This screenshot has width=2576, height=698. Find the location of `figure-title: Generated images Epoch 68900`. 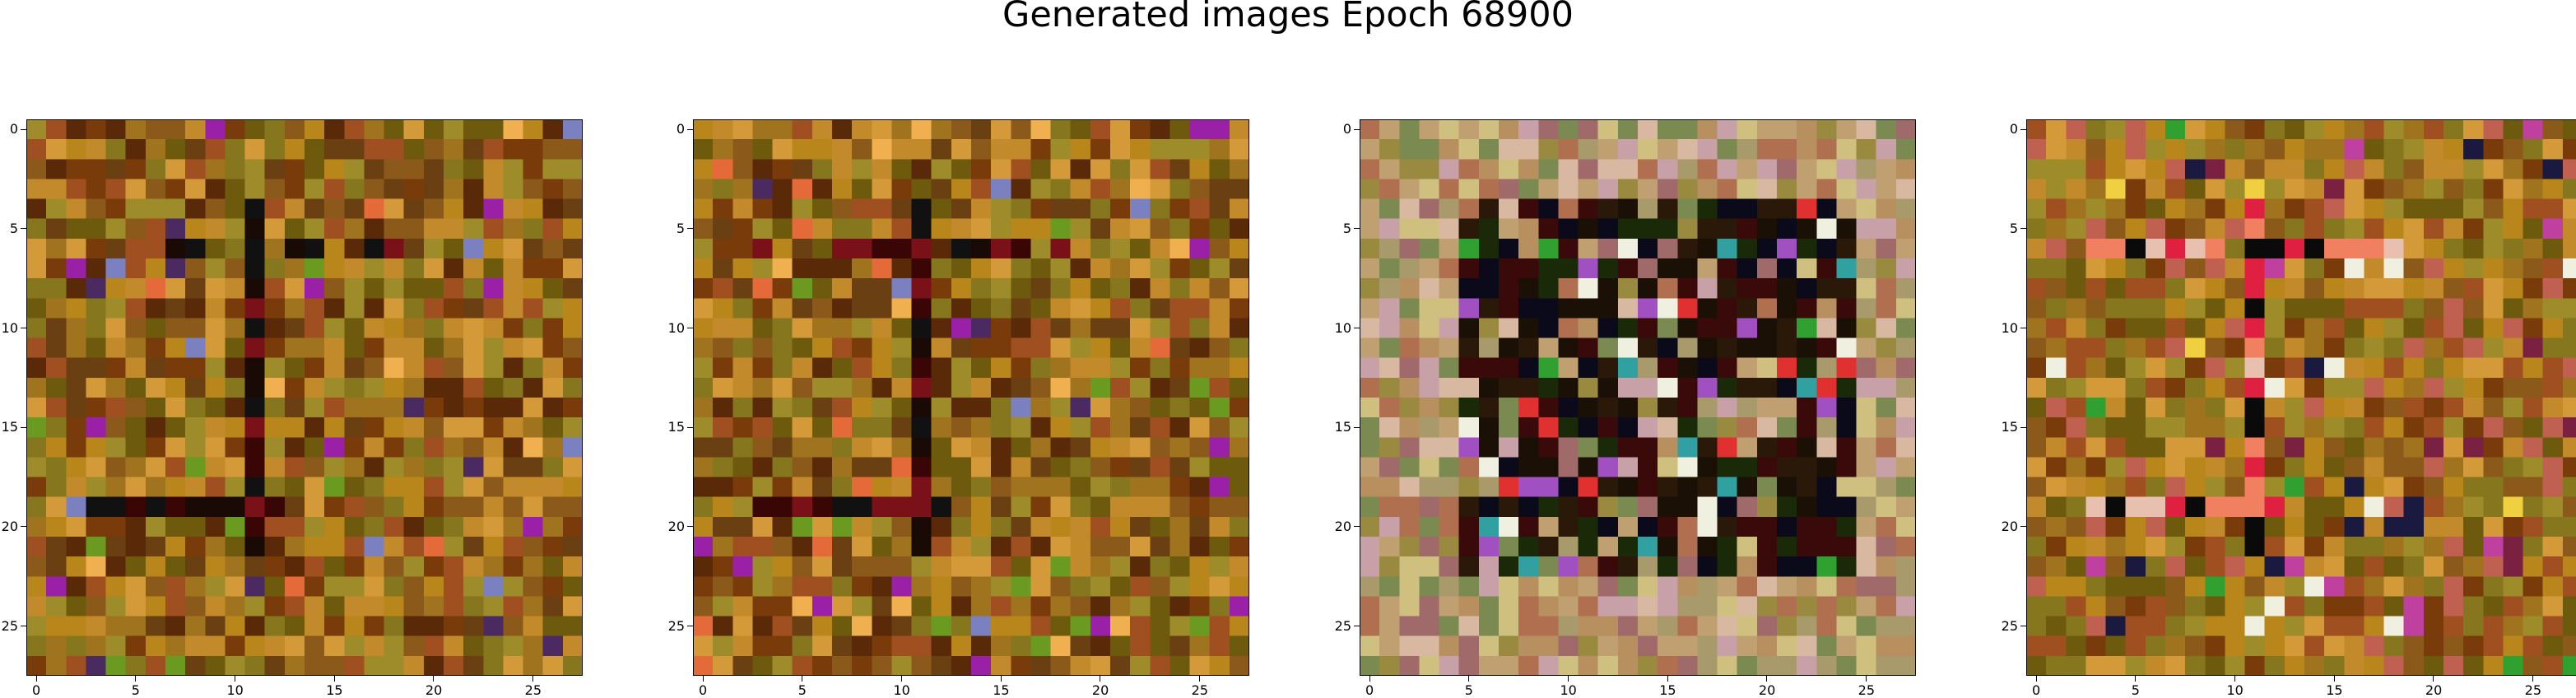

figure-title: Generated images Epoch 68900 is located at coordinates (1288, 26).